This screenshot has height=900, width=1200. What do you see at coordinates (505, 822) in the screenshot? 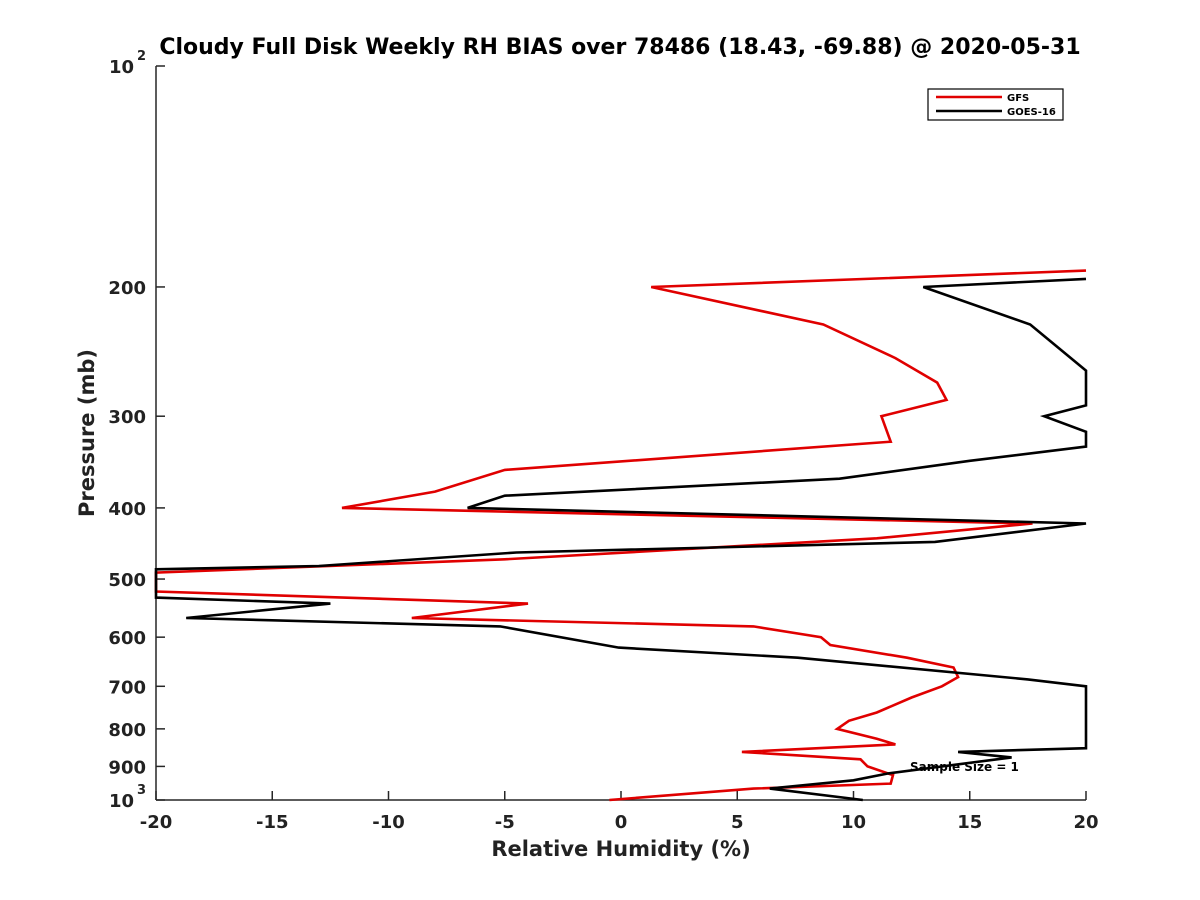
I see `x-tick-label: -5` at bounding box center [505, 822].